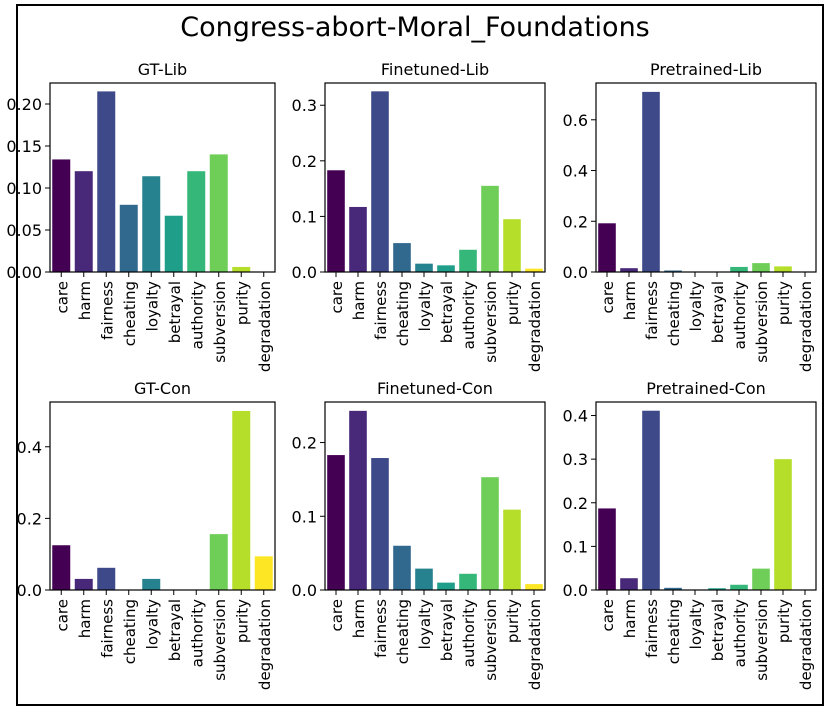 The width and height of the screenshot is (830, 715). Describe the element at coordinates (706, 388) in the screenshot. I see `chart-title: Pretrained-Con` at that location.